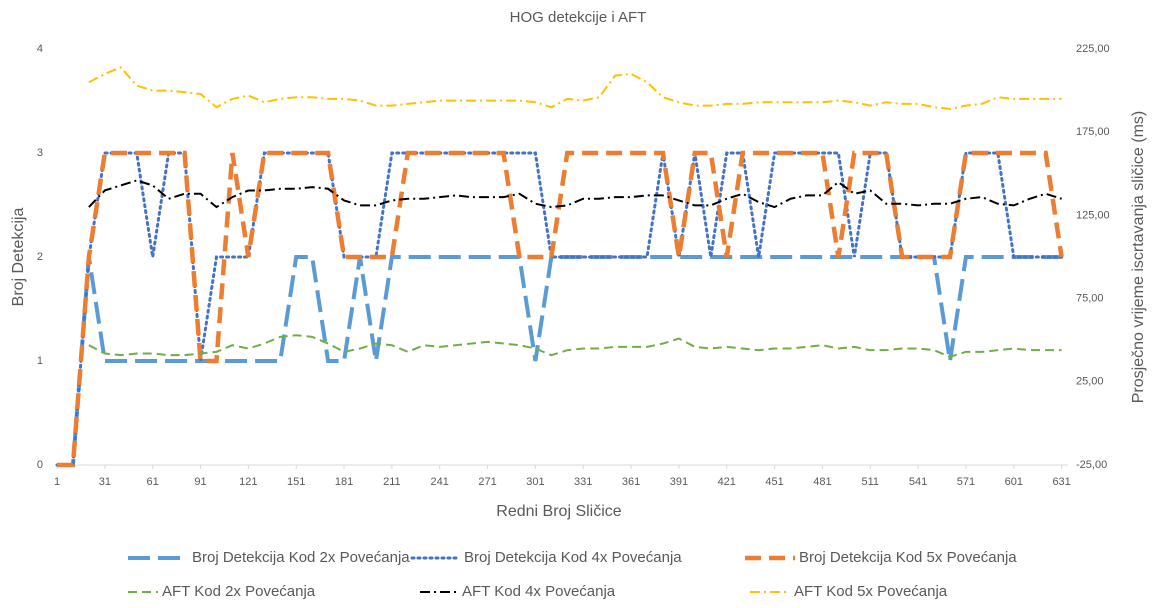 Image resolution: width=1157 pixels, height=608 pixels. Describe the element at coordinates (200, 482) in the screenshot. I see `x-tick-label: 91` at that location.